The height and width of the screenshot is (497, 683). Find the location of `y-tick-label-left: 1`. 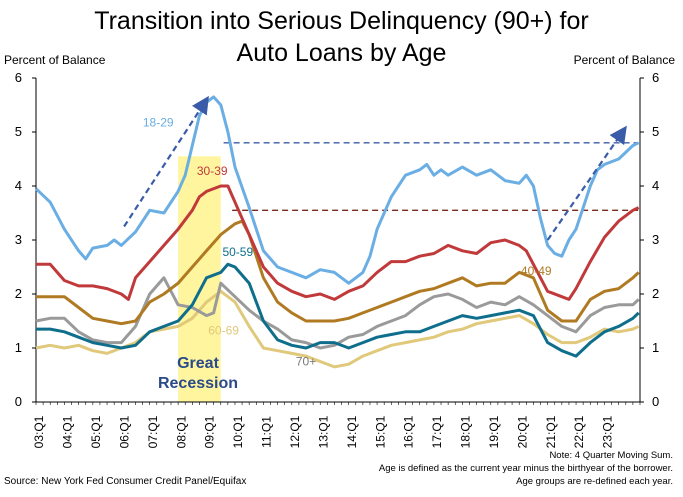

y-tick-label-left: 1 is located at coordinates (18, 347).